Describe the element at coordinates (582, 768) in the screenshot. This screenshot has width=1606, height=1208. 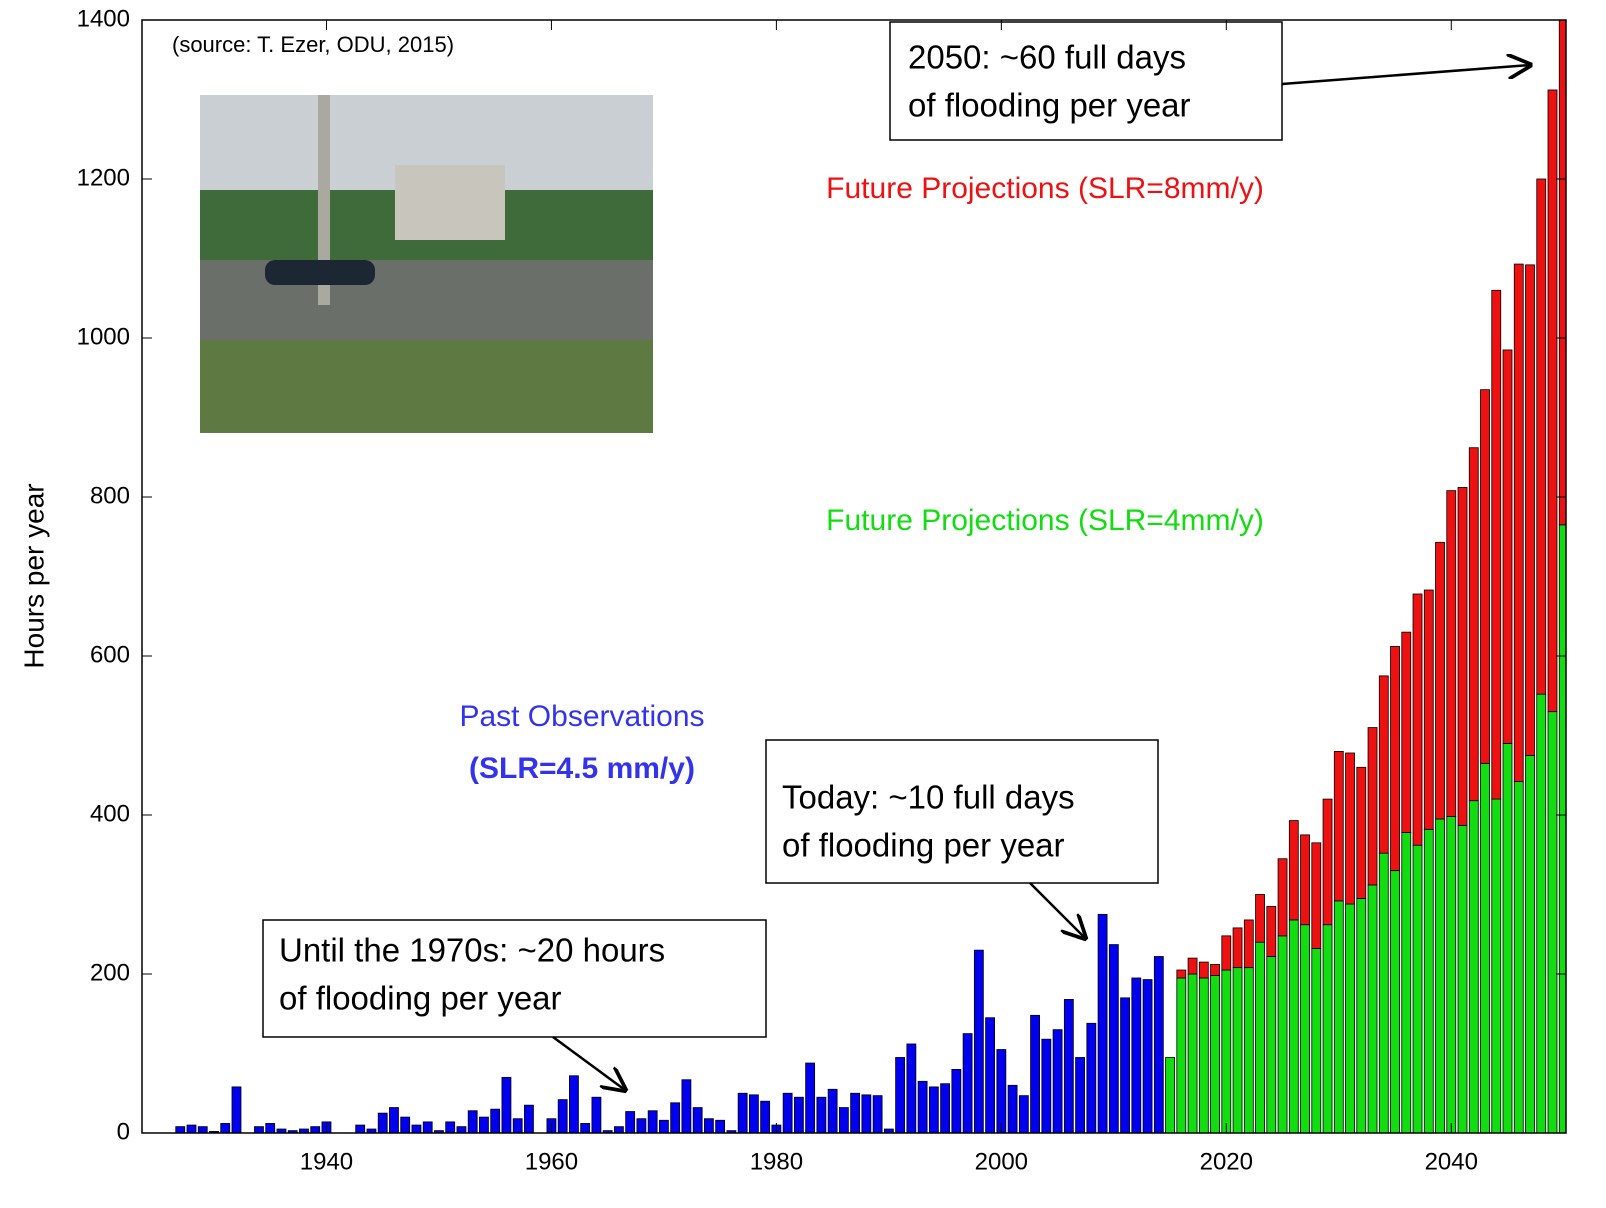
I see `series-label-detail: (SLR=4.5 mm/y)` at that location.